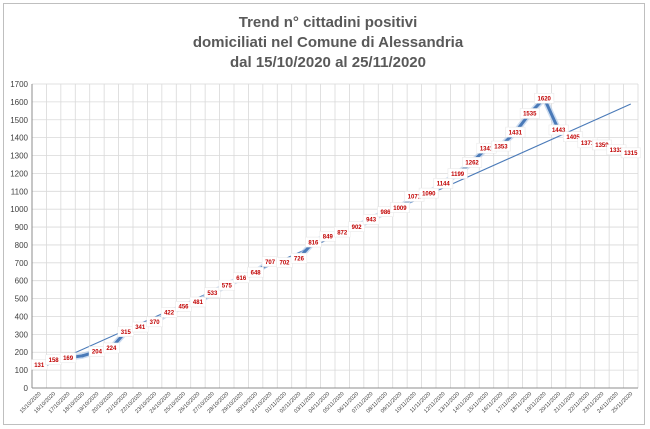 This screenshot has width=650, height=429. I want to click on data-label: 1443, so click(559, 131).